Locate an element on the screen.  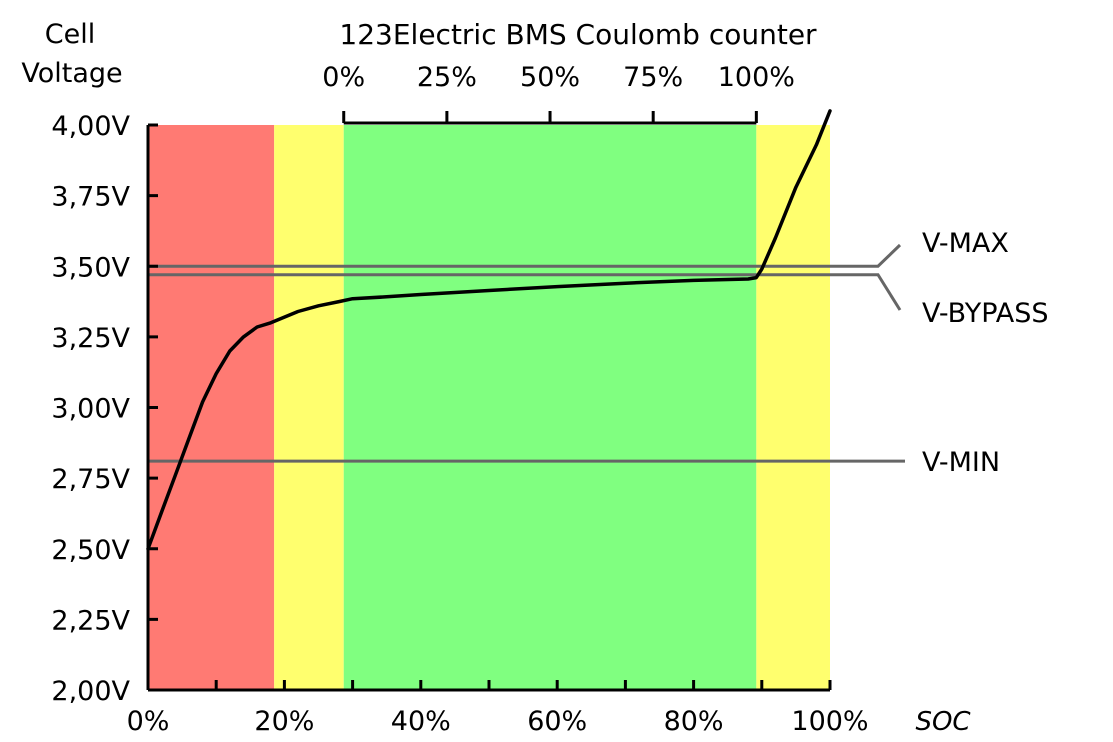
counter-tick-label-4: 100% is located at coordinates (756, 77).